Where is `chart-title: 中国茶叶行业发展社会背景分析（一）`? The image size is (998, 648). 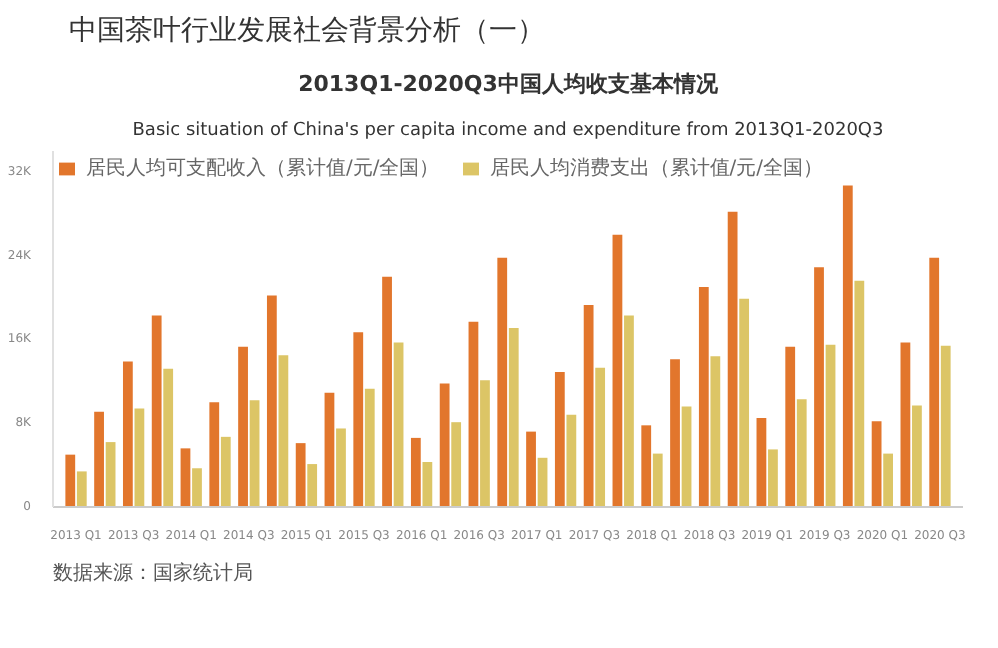
chart-title: 中国茶叶行业发展社会背景分析（一） is located at coordinates (307, 31).